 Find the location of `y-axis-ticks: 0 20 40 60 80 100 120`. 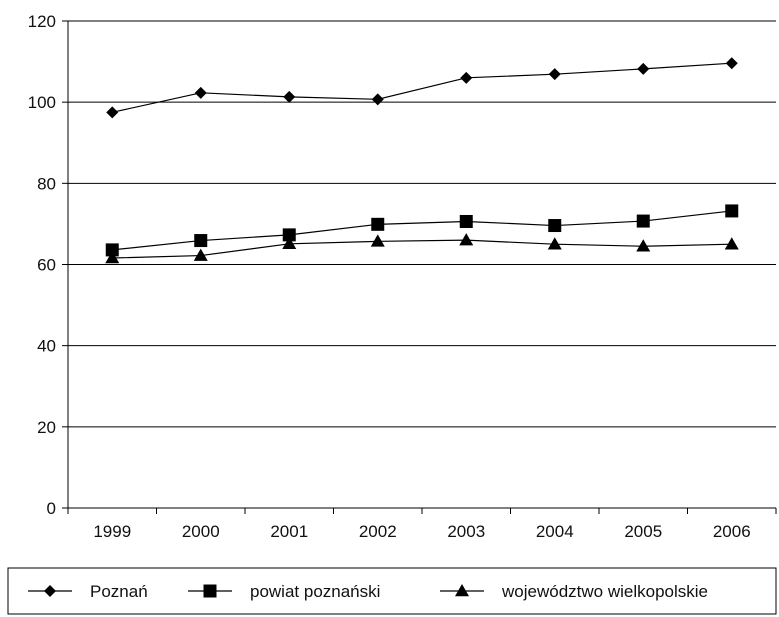

y-axis-ticks: 0 20 40 60 80 100 120 is located at coordinates (48, 265).